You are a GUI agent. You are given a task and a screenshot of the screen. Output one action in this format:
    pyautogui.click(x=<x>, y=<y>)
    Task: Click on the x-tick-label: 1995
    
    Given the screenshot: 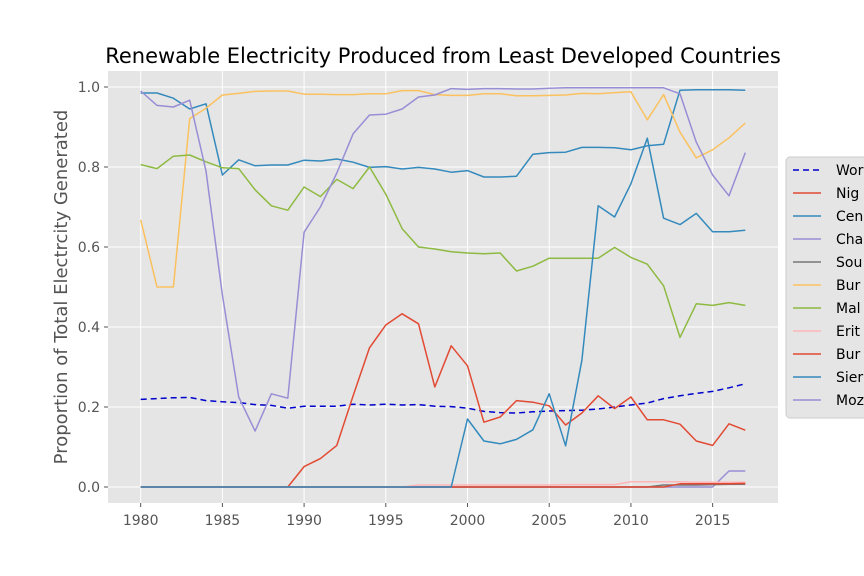 What is the action you would take?
    pyautogui.click(x=386, y=521)
    